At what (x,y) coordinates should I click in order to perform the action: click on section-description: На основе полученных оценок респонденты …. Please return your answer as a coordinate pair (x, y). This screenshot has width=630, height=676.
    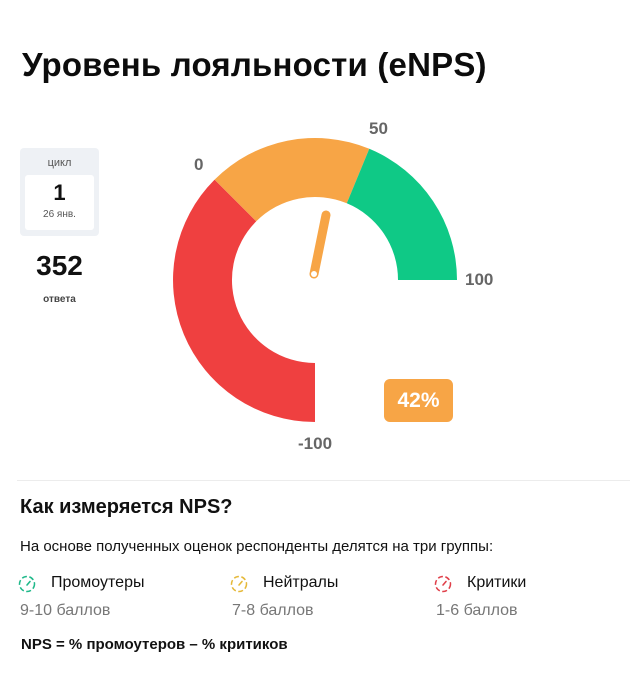
    Looking at the image, I should click on (257, 546).